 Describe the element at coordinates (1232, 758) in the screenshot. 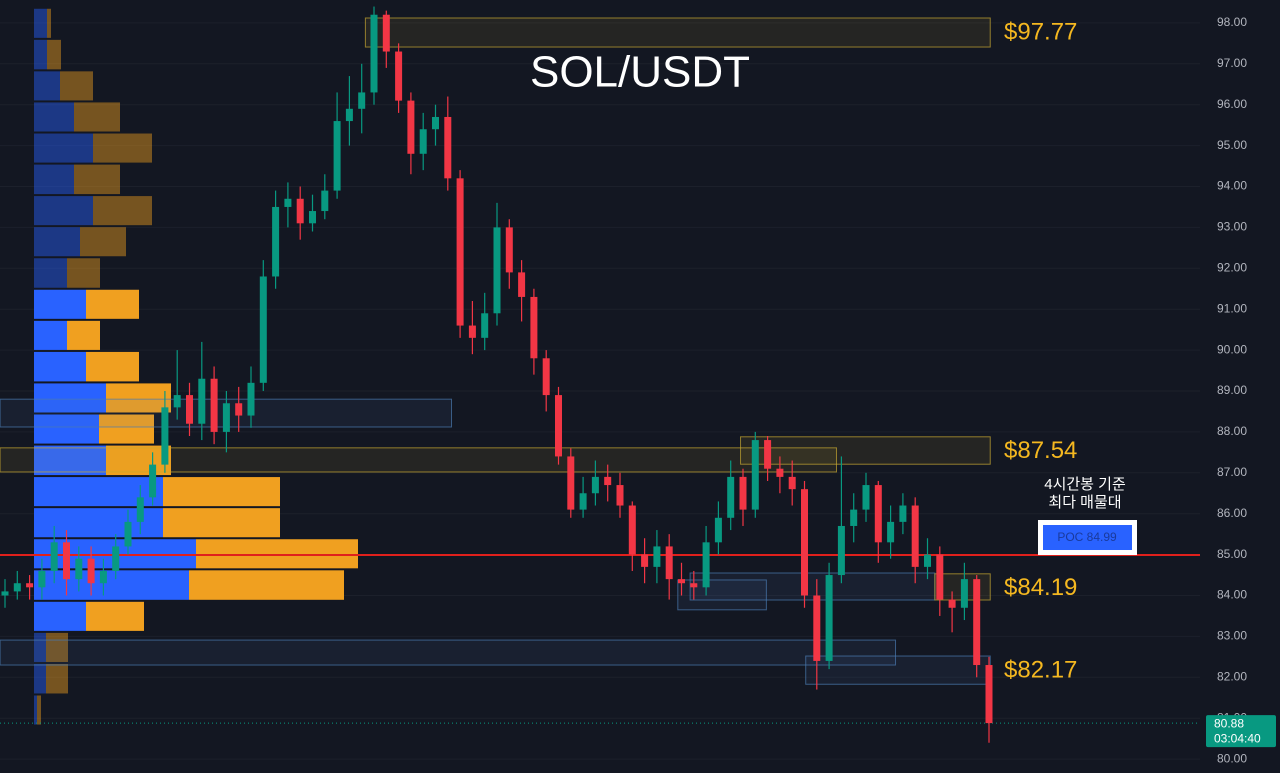

I see `y-tick-label: 80.00` at that location.